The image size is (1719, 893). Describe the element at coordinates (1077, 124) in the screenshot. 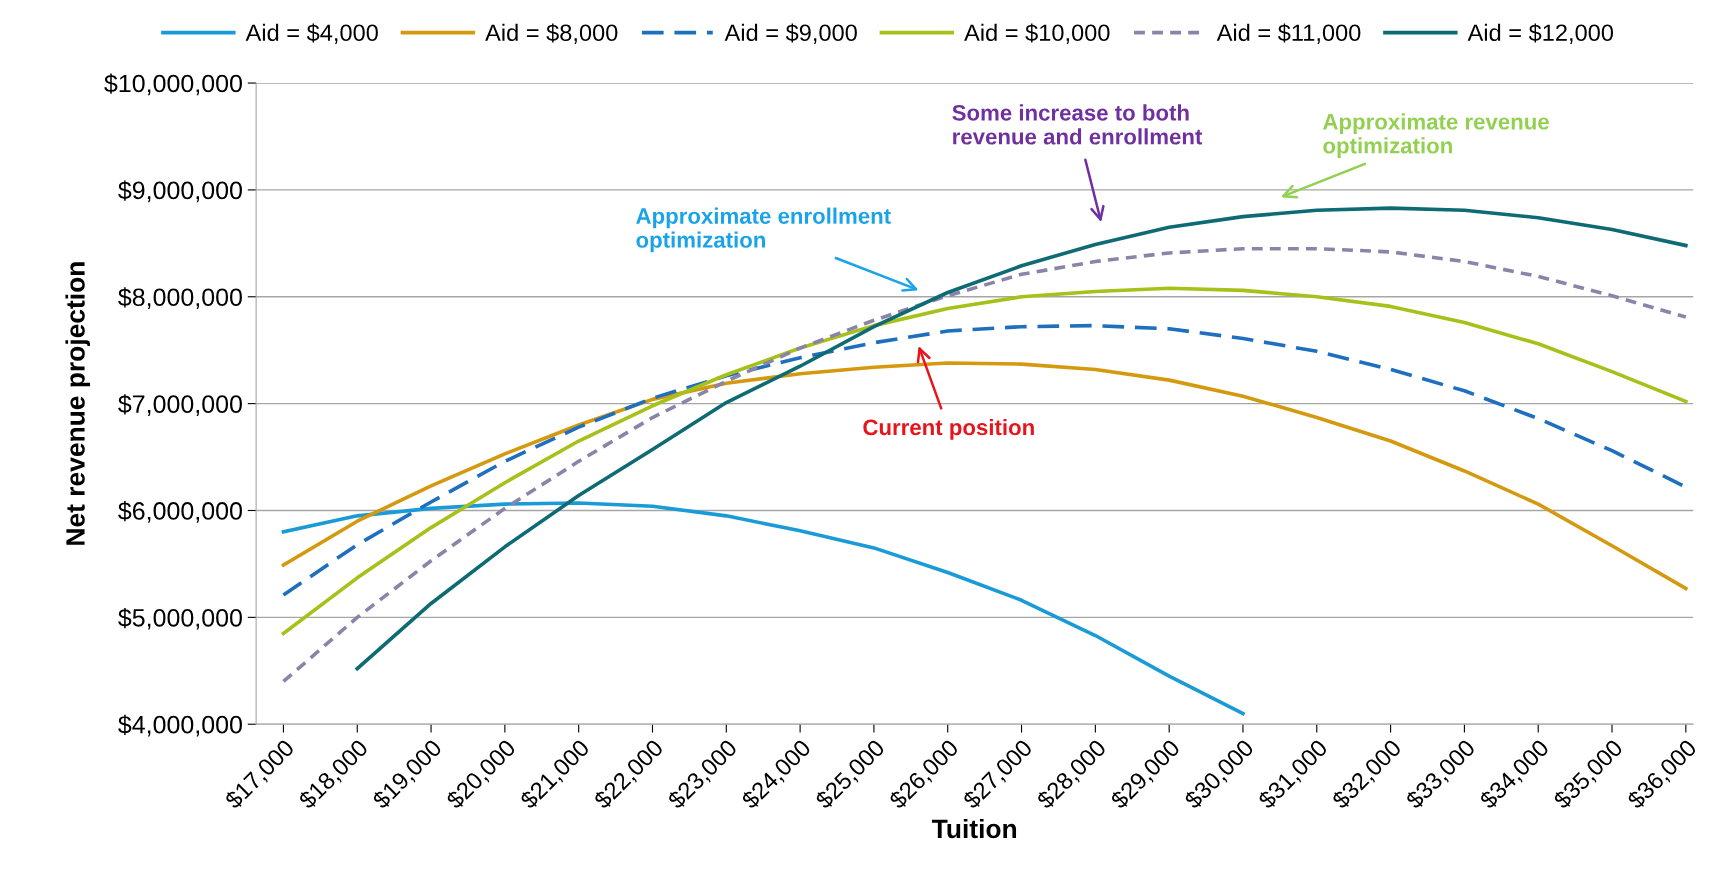

I see `annotation: Some increase to both revenue and enrollment` at that location.